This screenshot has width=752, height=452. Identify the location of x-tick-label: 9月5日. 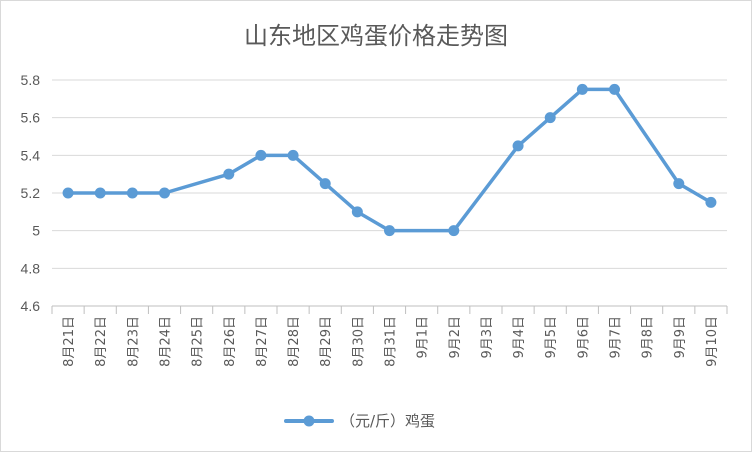
(551, 337).